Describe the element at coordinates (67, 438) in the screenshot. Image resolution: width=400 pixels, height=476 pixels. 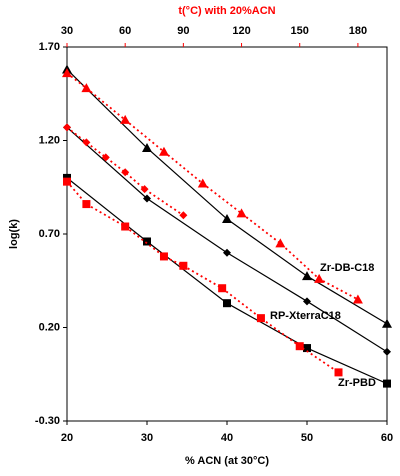
I see `x-tick-label: 20` at that location.